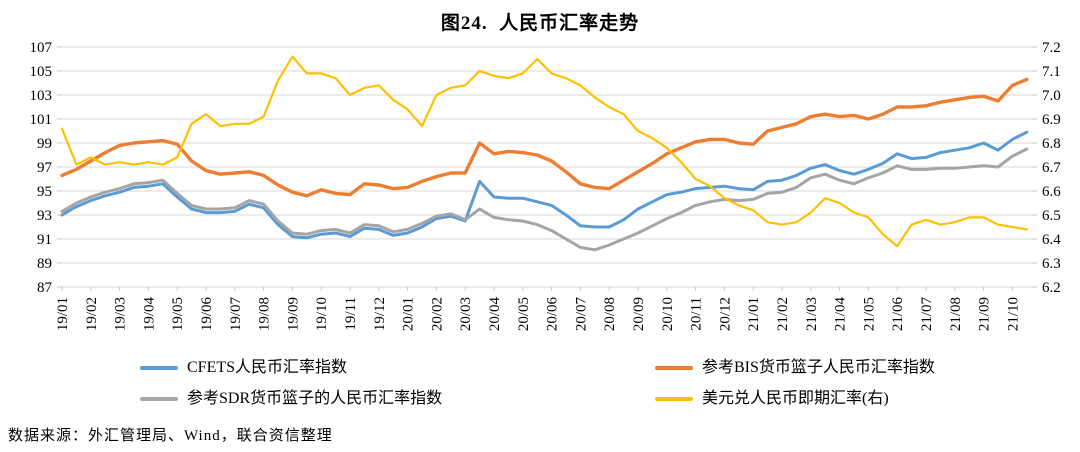 This screenshot has width=1080, height=452. What do you see at coordinates (170, 436) in the screenshot?
I see `data-source-note: 数据来源：外汇管理局、Wind，联合资信整理` at bounding box center [170, 436].